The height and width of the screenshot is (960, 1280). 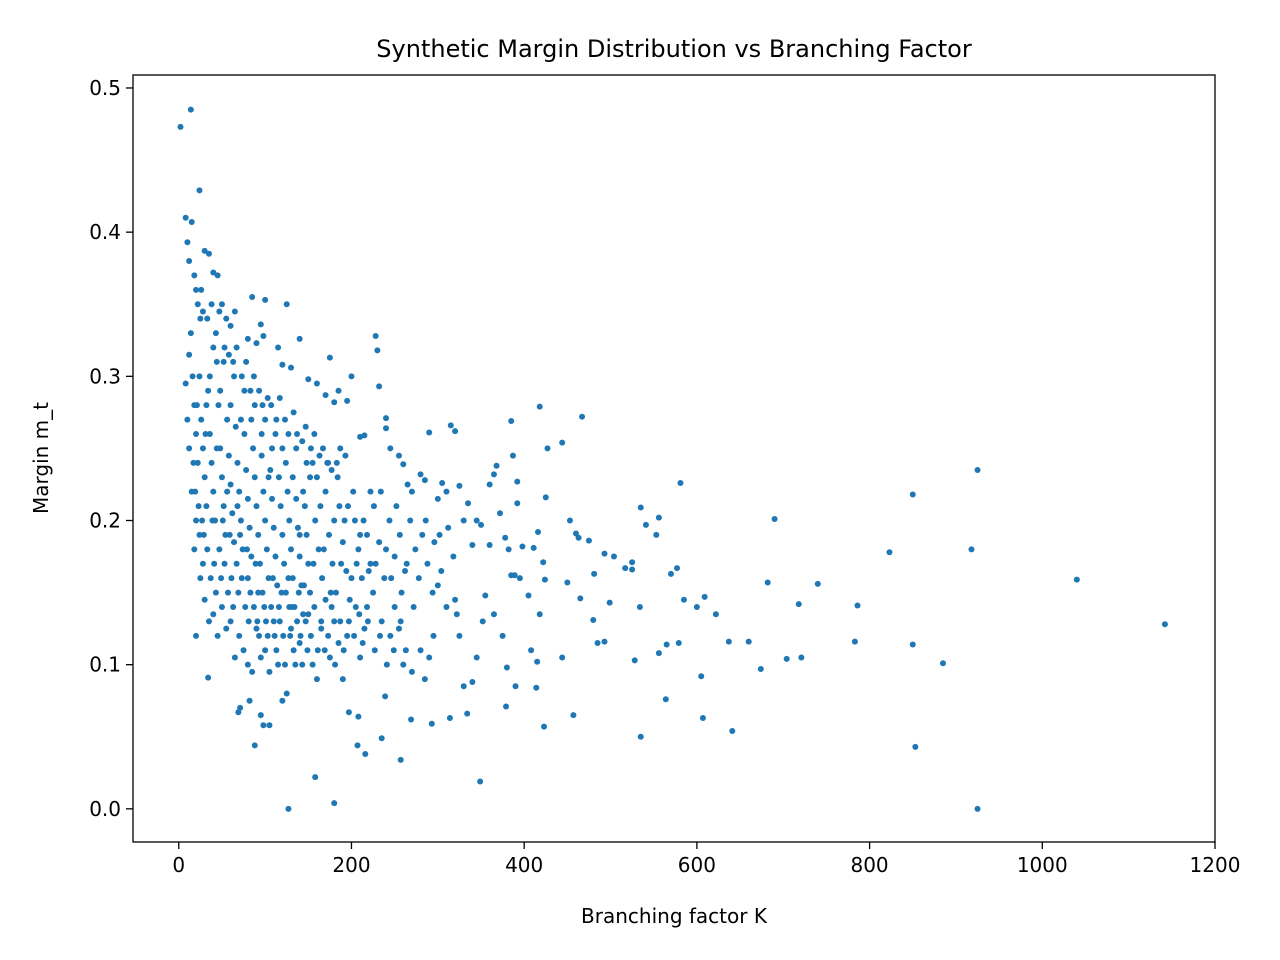 What do you see at coordinates (178, 865) in the screenshot?
I see `x-tick-label: 0` at bounding box center [178, 865].